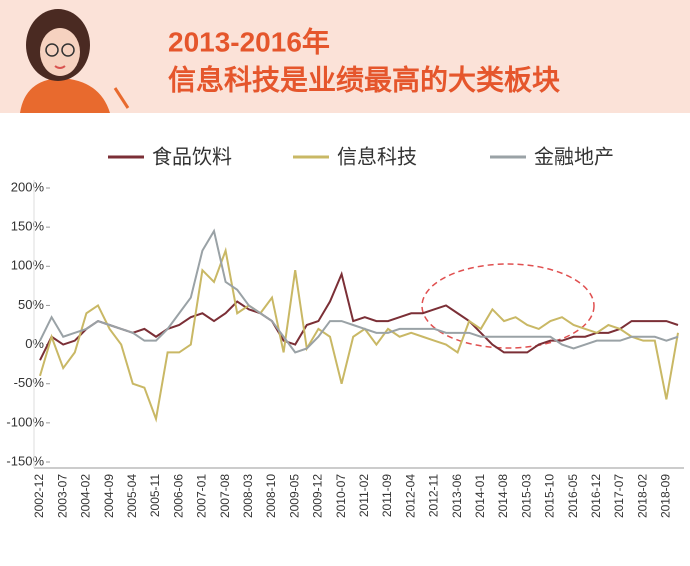  I want to click on y-tick-label: 200%, so click(28, 186).